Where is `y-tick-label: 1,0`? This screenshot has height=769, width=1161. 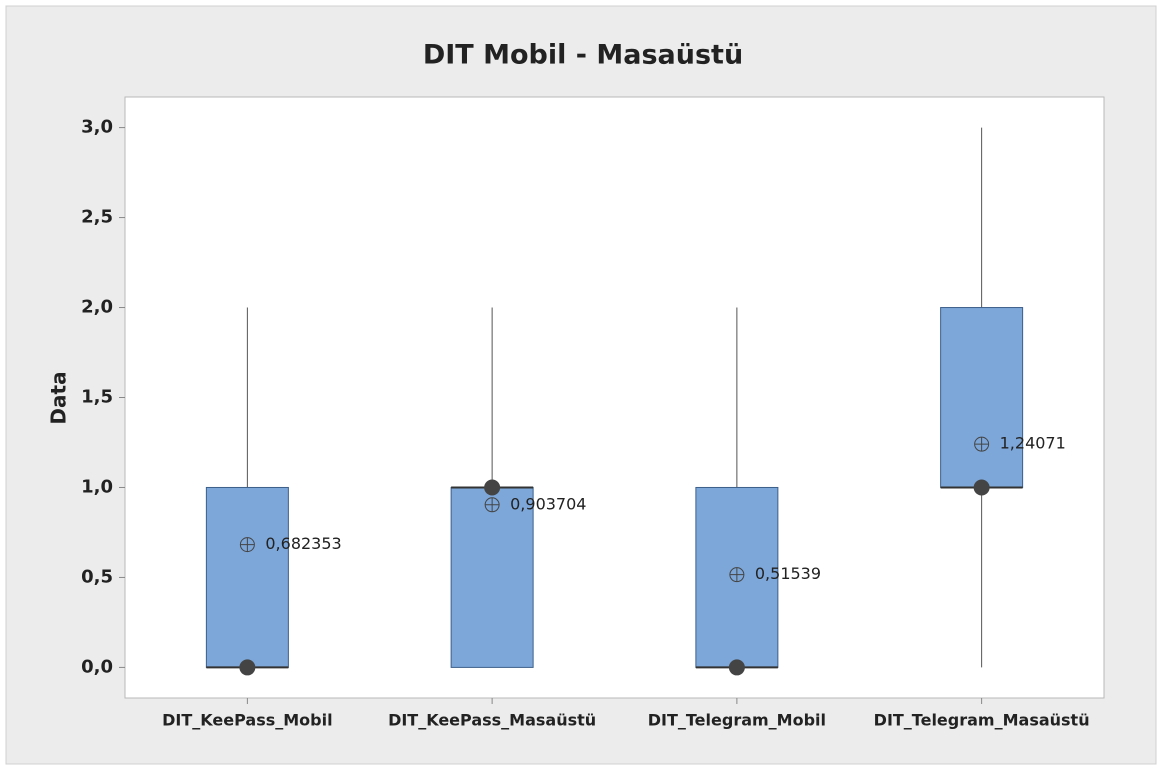
y-tick-label: 1,0 is located at coordinates (97, 486).